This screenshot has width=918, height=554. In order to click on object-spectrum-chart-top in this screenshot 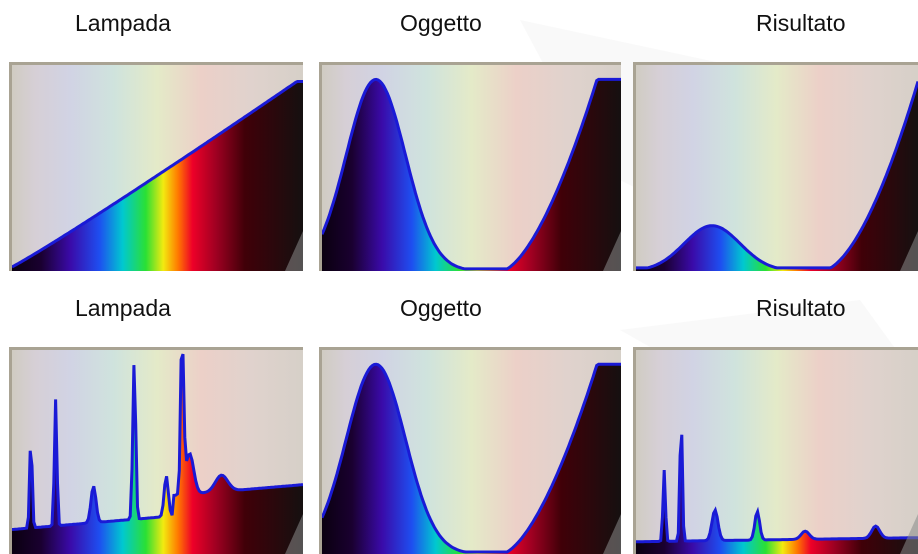, I will do `click(471, 168)`.